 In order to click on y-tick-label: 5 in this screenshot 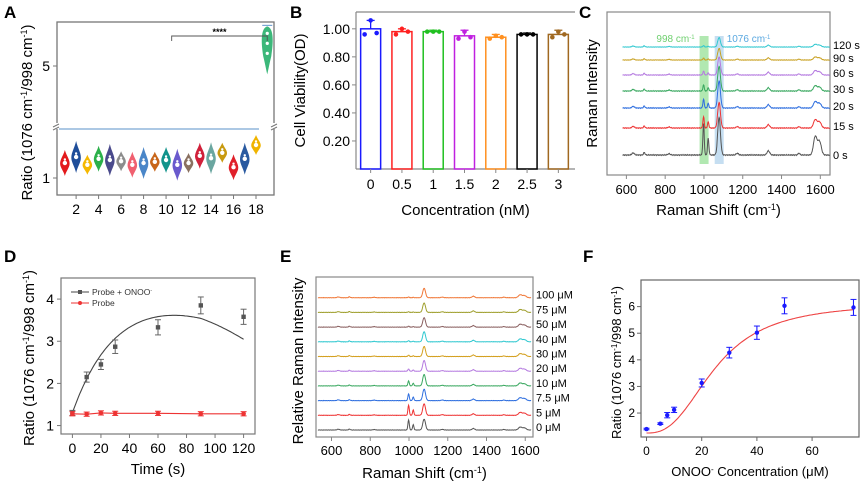, I will do `click(631, 333)`.